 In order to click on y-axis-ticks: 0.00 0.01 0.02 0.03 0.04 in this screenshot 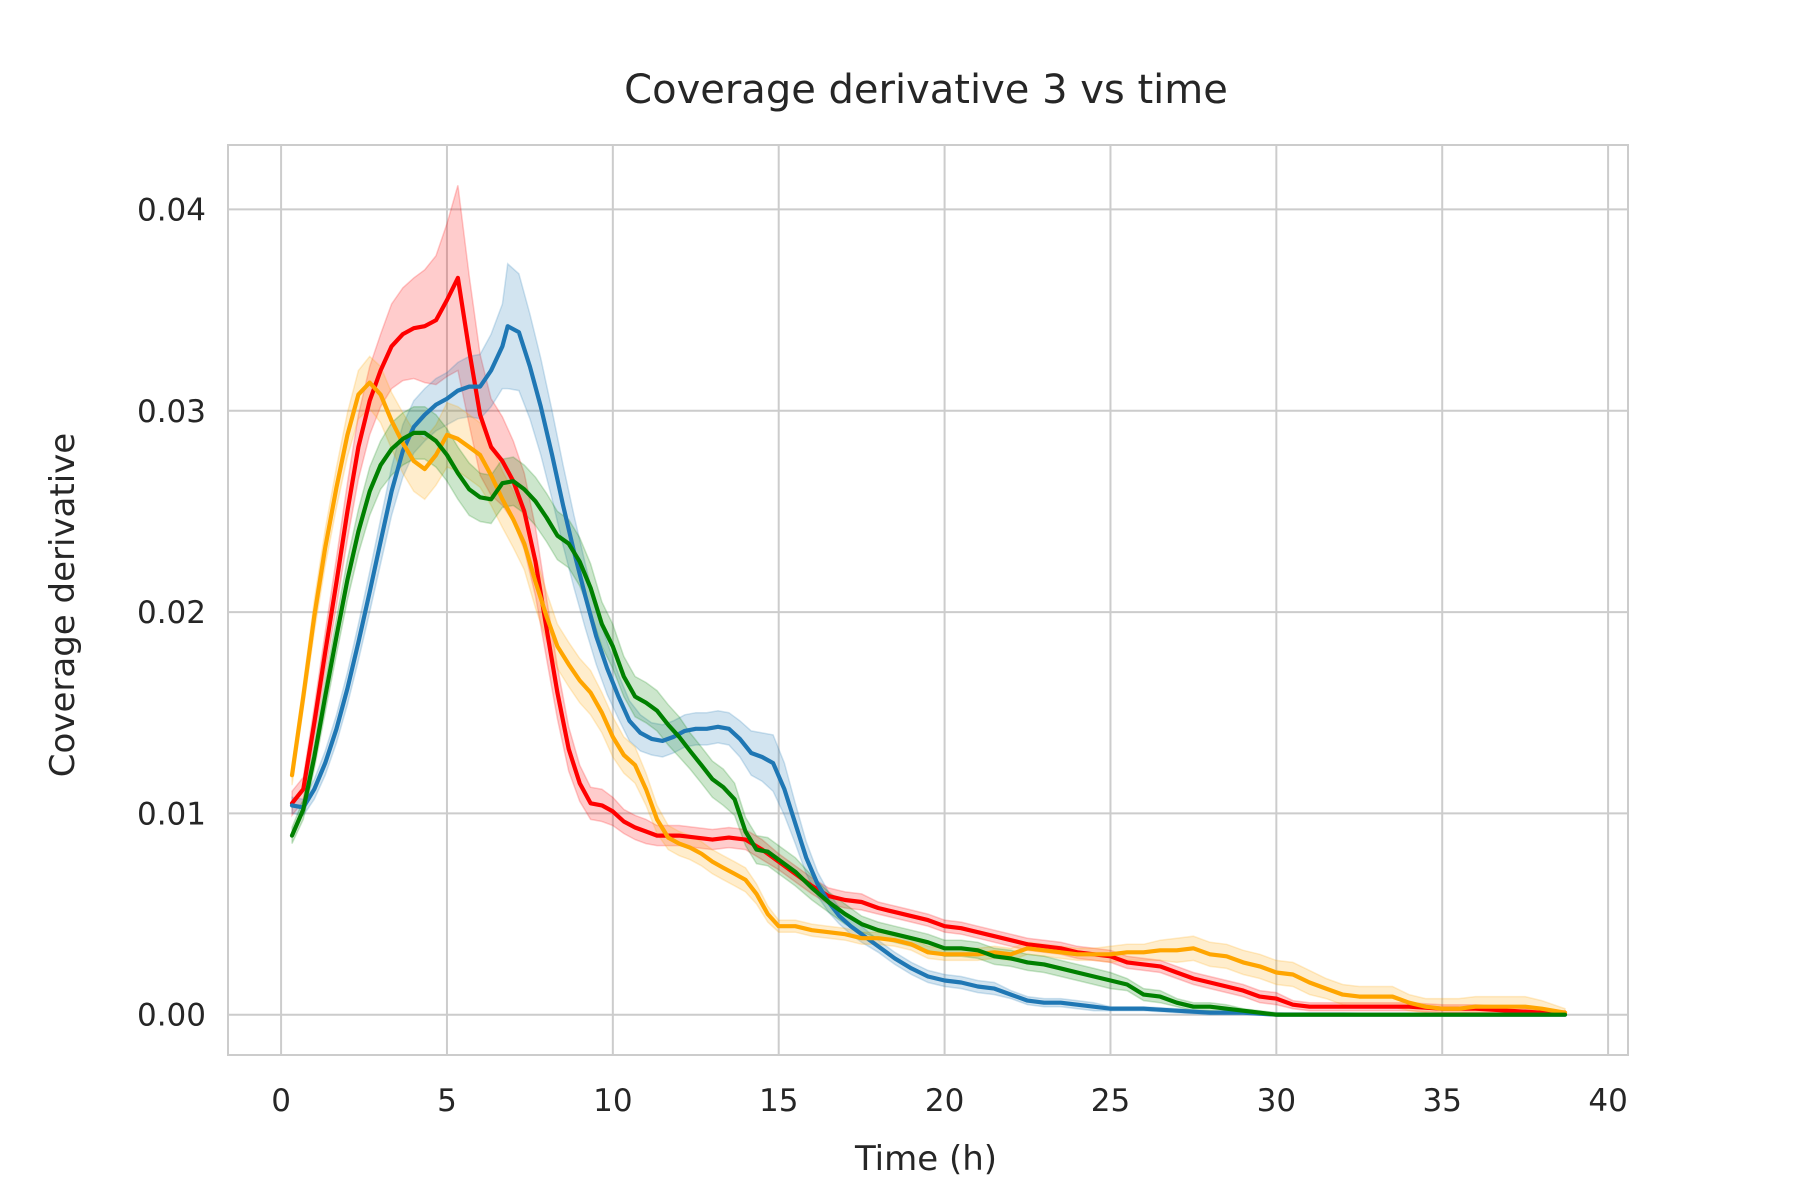, I will do `click(171, 612)`.